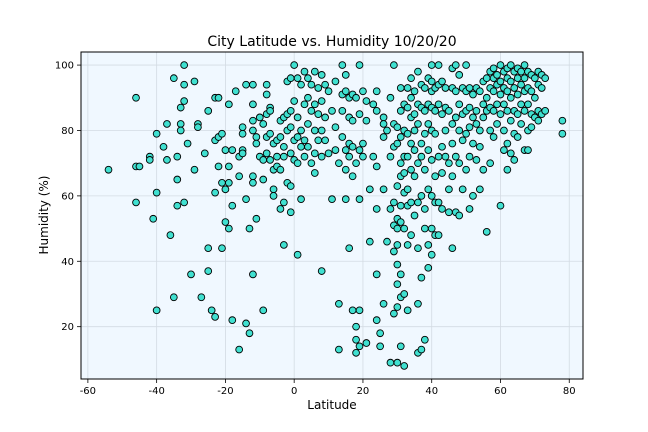 Image resolution: width=648 pixels, height=432 pixels. I want to click on x-tick-label: 60, so click(500, 391).